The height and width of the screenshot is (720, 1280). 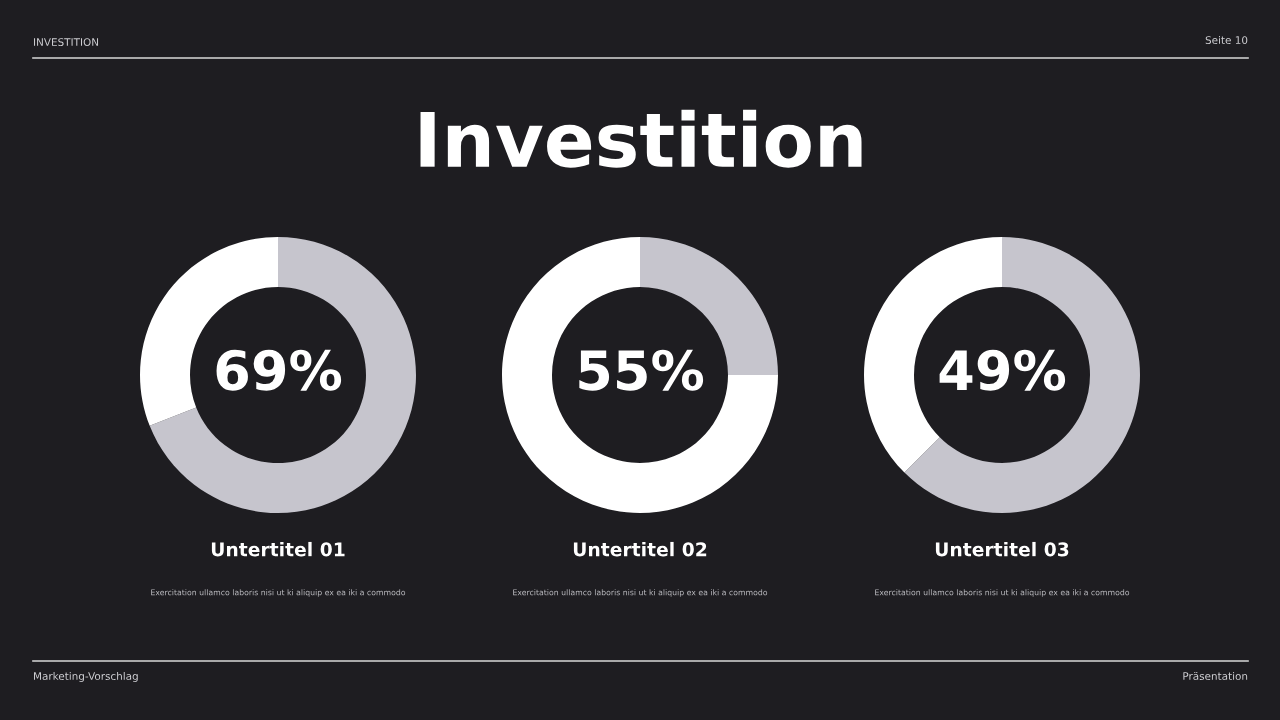 What do you see at coordinates (1002, 549) in the screenshot?
I see `text: Untertitel 03` at bounding box center [1002, 549].